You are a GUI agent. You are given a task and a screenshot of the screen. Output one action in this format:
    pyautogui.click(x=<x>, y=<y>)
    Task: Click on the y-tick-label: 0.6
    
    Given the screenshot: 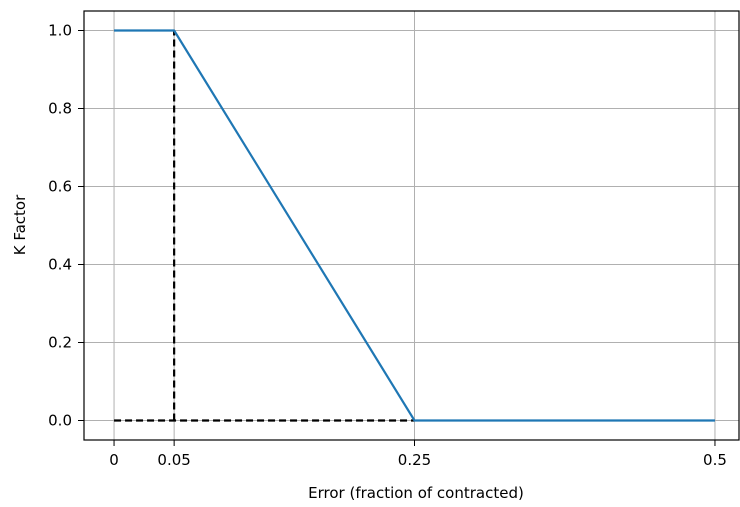 What is the action you would take?
    pyautogui.click(x=60, y=187)
    